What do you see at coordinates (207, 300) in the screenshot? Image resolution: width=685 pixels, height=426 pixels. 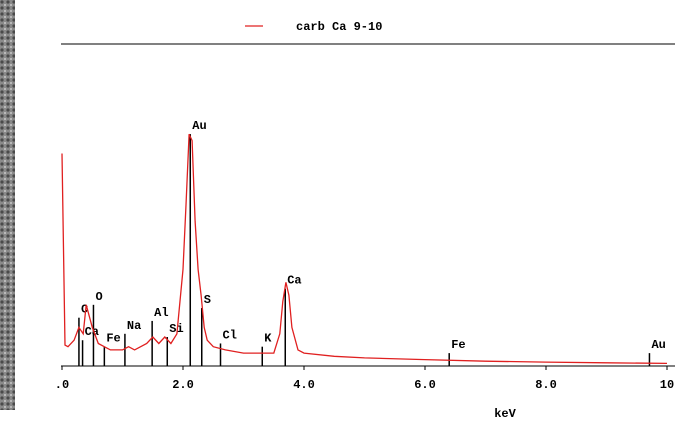 I see `element-label: S` at bounding box center [207, 300].